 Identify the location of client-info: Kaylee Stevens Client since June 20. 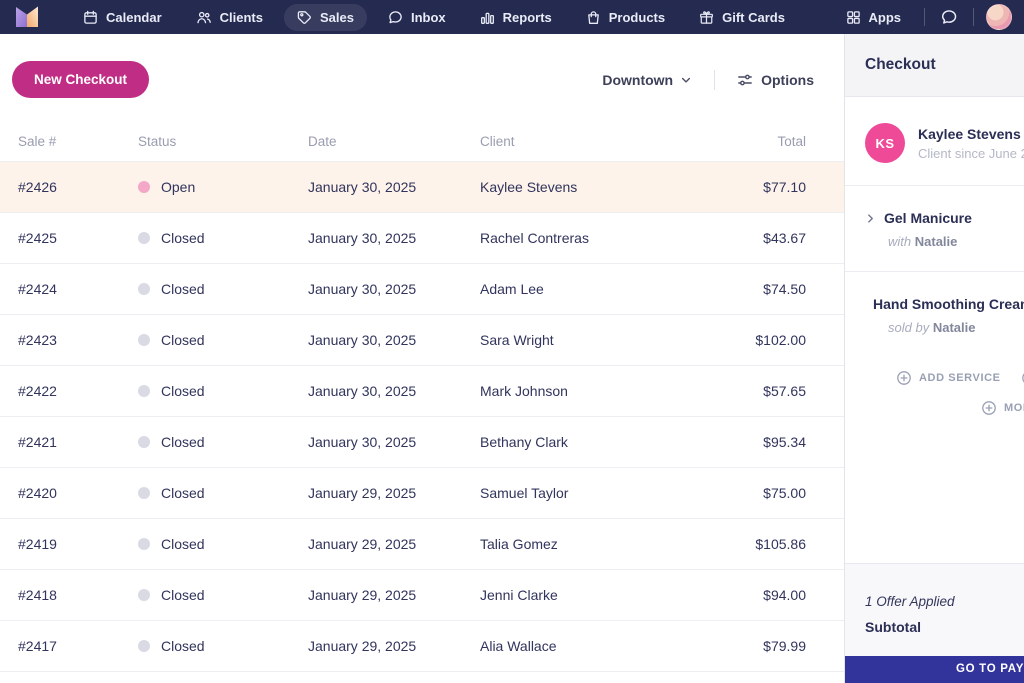
(971, 143).